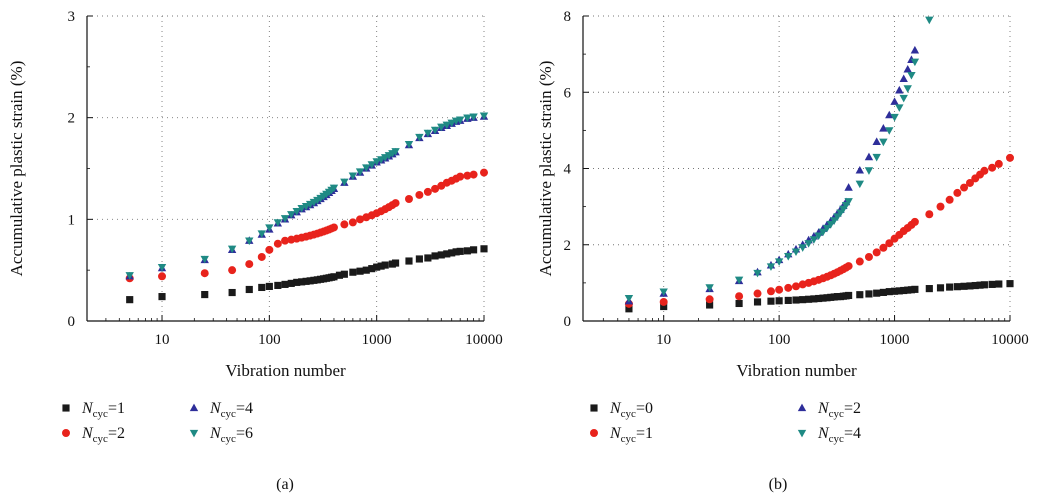 This screenshot has height=498, width=1039. Describe the element at coordinates (829, 410) in the screenshot. I see `legend-item: Ncyc=2` at that location.